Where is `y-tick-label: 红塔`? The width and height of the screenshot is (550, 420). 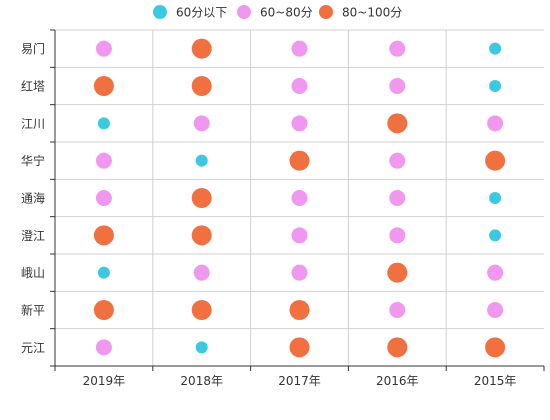
y-tick-label: 红塔 is located at coordinates (33, 86).